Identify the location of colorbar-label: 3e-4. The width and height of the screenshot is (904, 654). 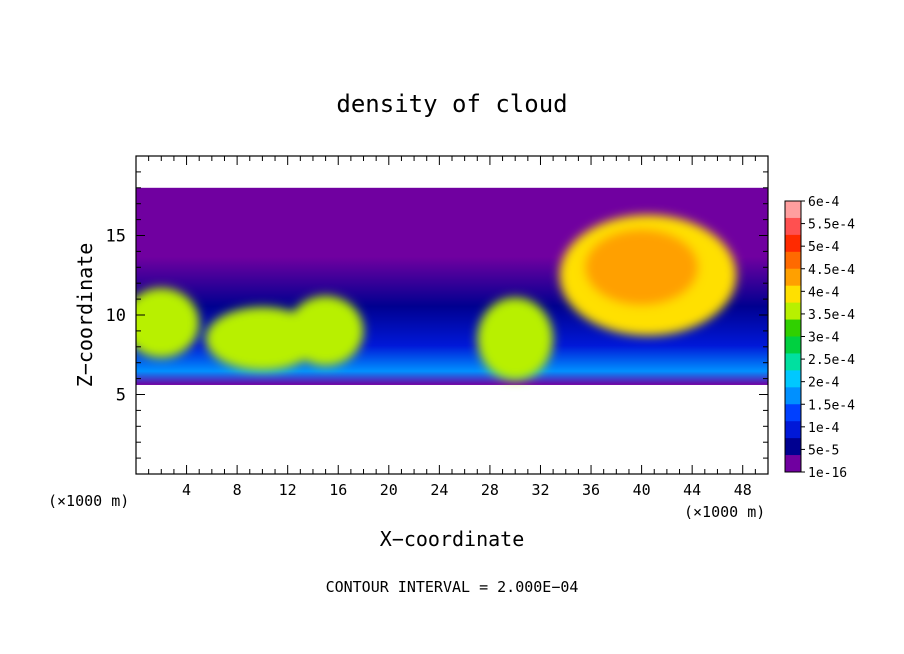
(823, 338).